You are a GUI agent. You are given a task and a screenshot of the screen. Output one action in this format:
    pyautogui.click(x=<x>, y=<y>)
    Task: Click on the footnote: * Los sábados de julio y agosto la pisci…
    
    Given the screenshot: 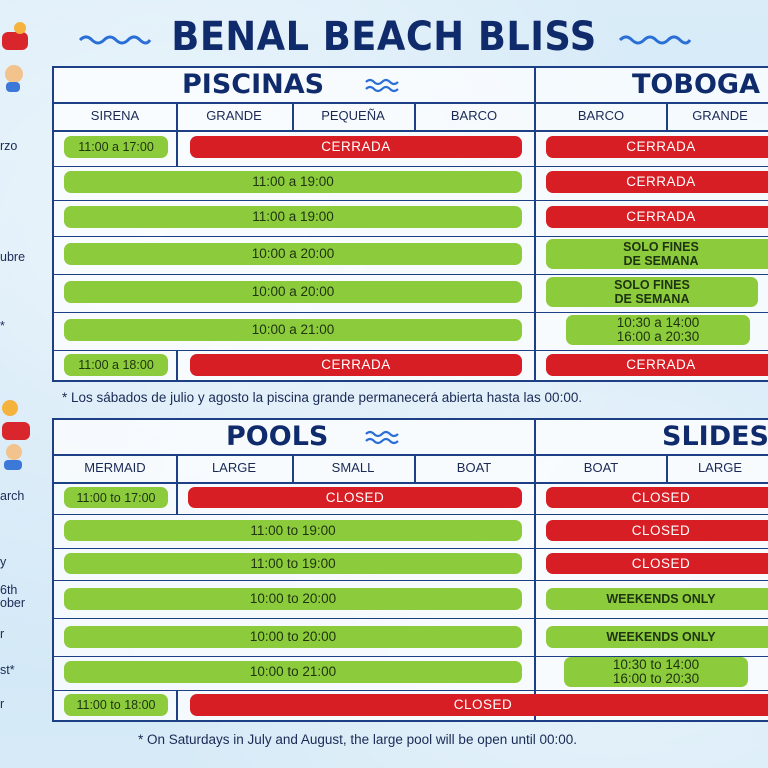 What is the action you would take?
    pyautogui.click(x=322, y=397)
    